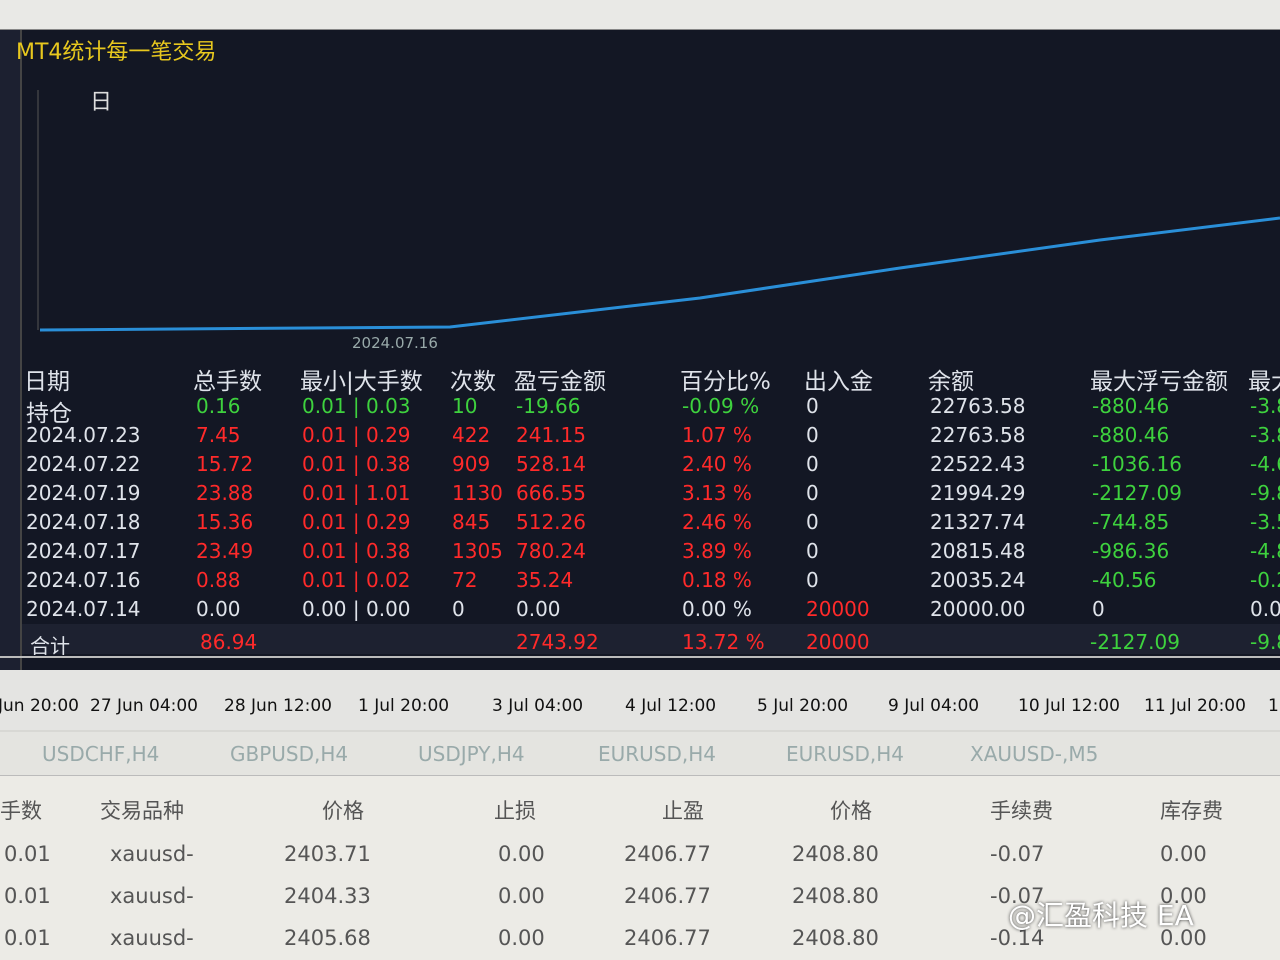 The height and width of the screenshot is (960, 1280). Describe the element at coordinates (50, 646) in the screenshot. I see `total-label: 合计` at that location.